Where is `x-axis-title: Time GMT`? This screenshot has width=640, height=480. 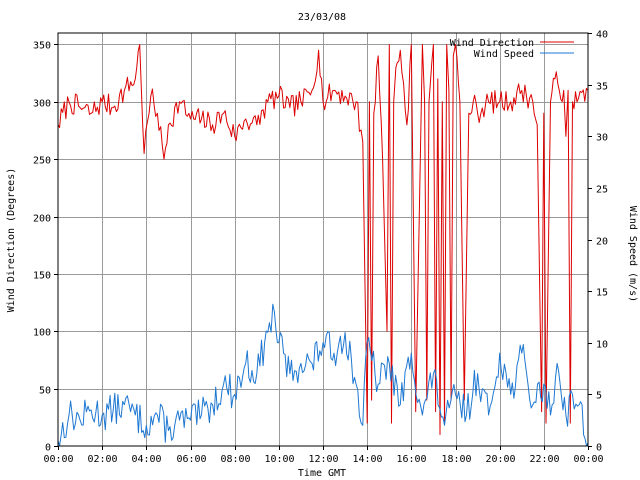 x-axis-title: Time GMT is located at coordinates (322, 473).